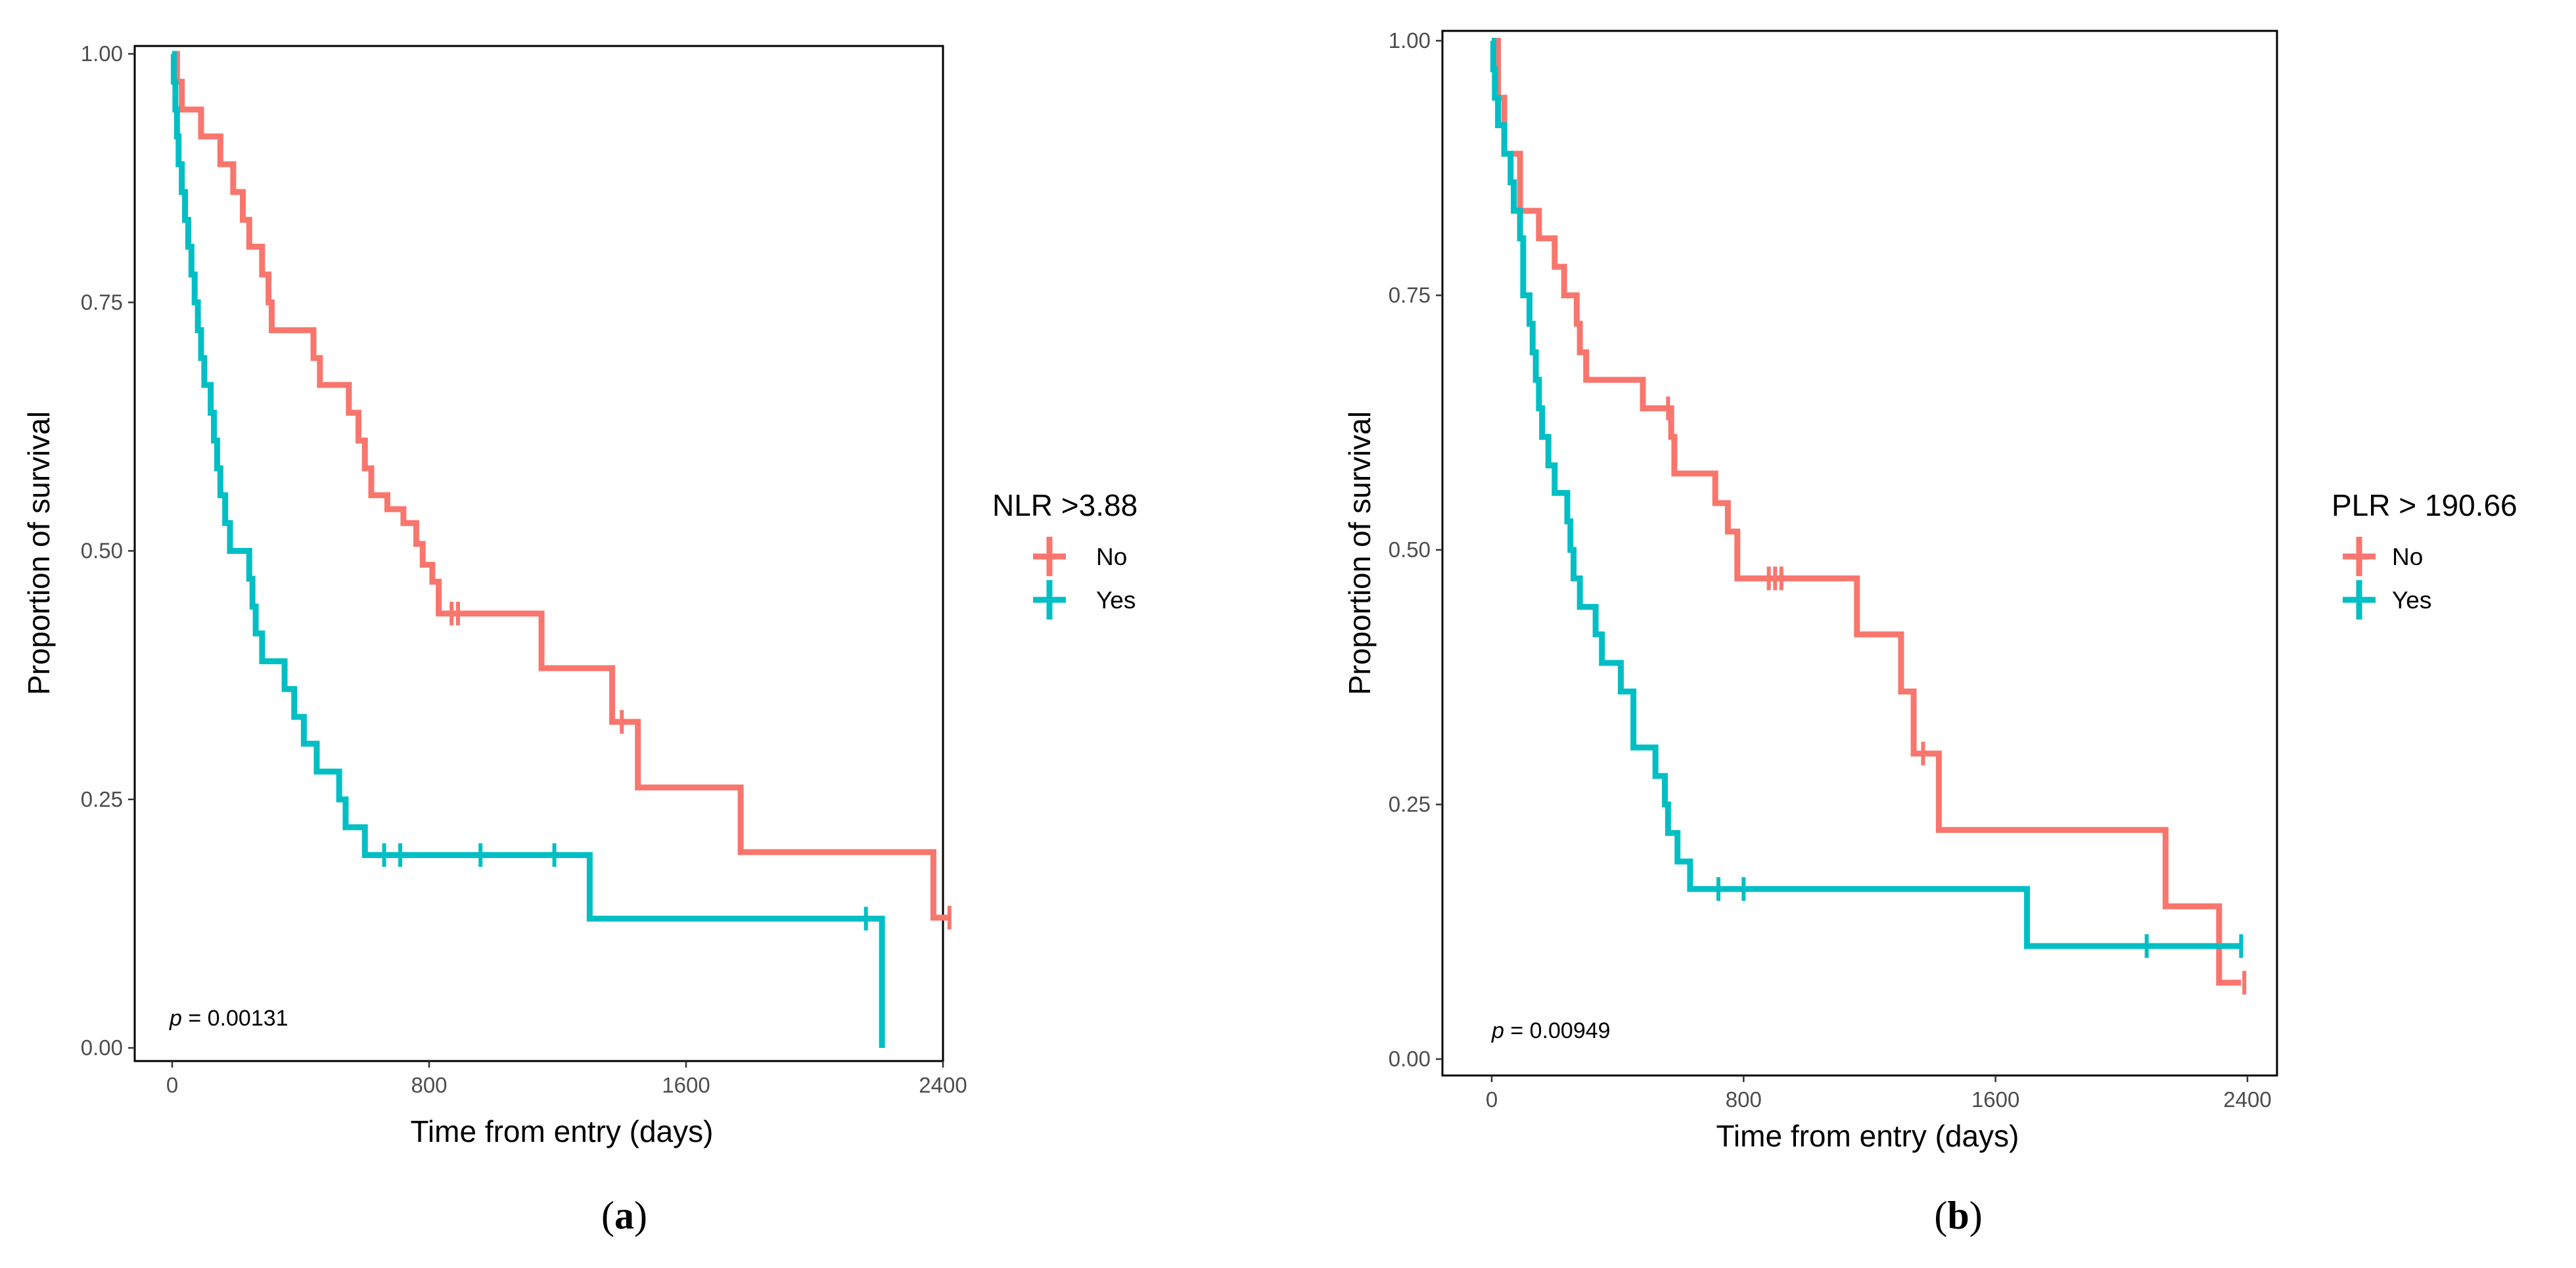 The image size is (2576, 1268). I want to click on y-axis-ticks-b: 0.00 0.25 0.50 0.75 1.00, so click(1416, 549).